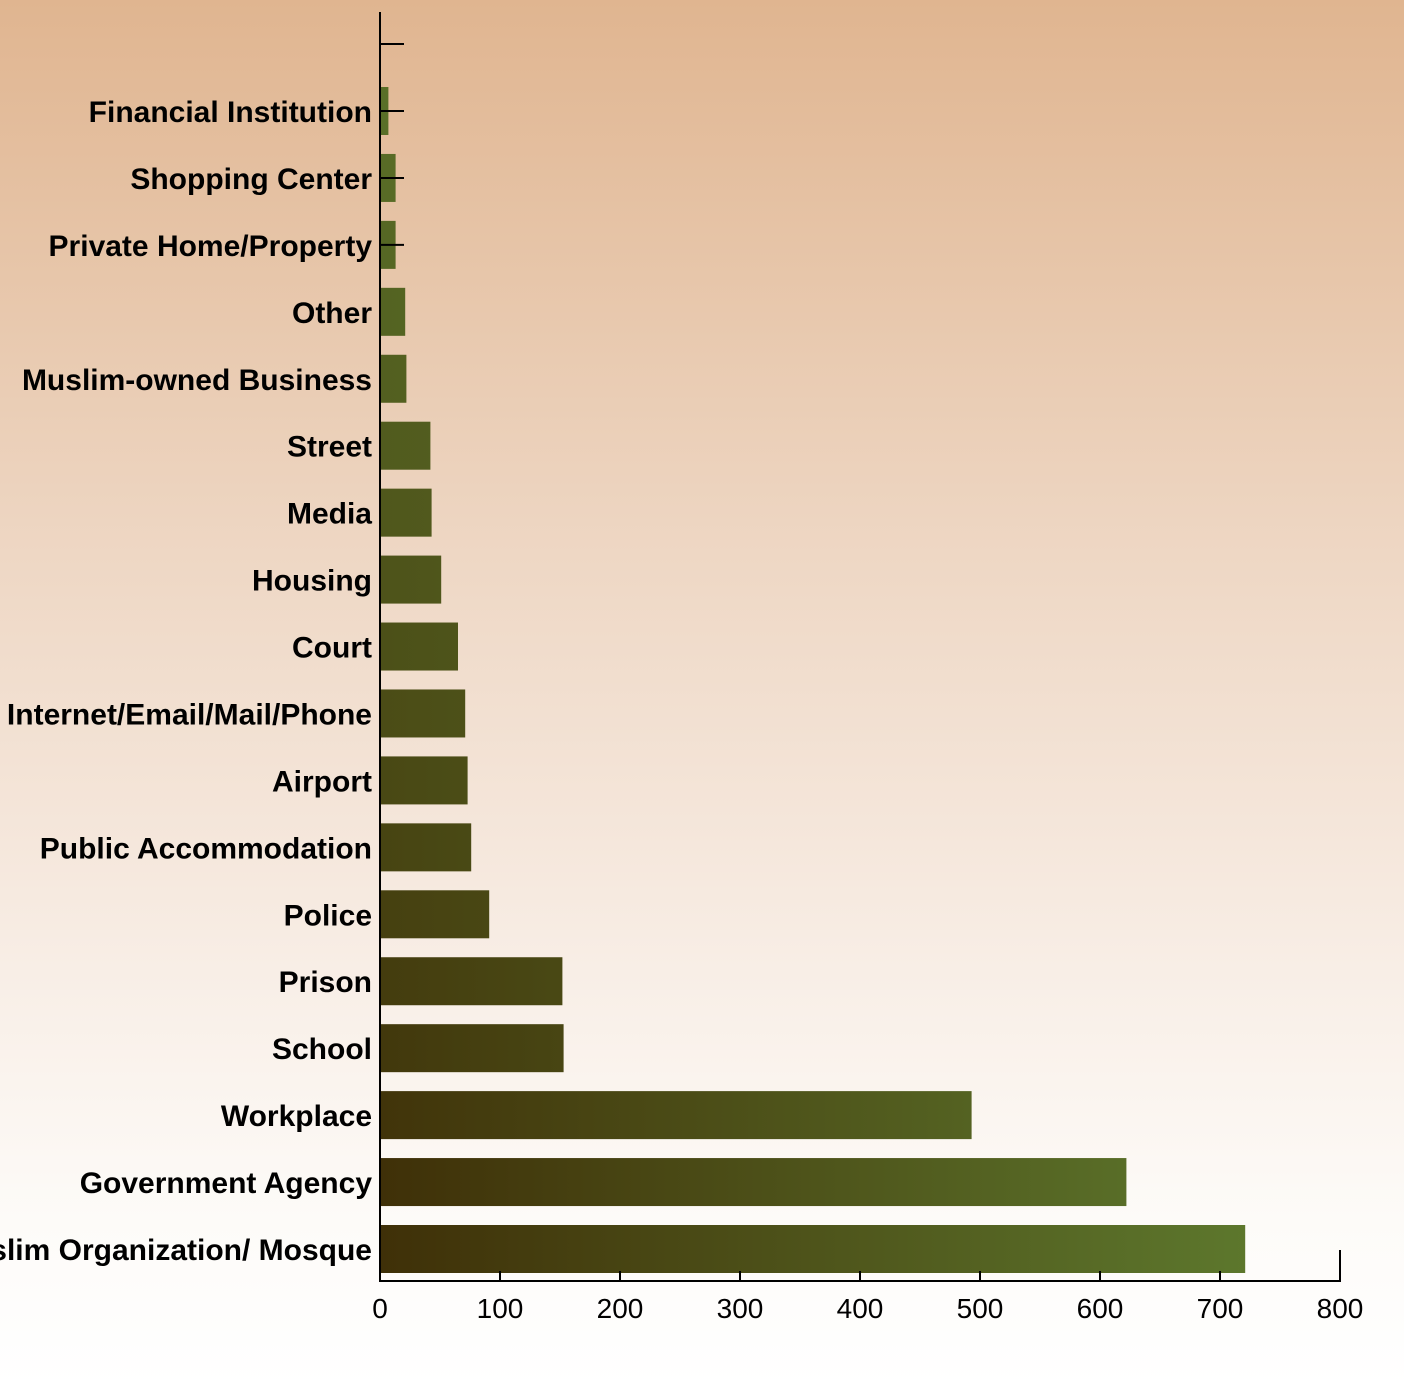 The height and width of the screenshot is (1386, 1404). Describe the element at coordinates (325, 982) in the screenshot. I see `category-label: Prison` at that location.